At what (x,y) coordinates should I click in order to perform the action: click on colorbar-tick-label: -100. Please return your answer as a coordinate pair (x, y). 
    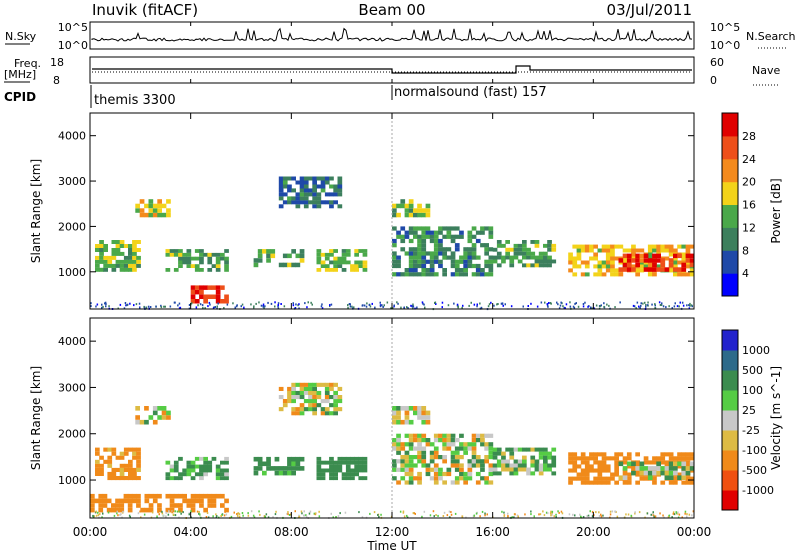
    Looking at the image, I should click on (754, 450).